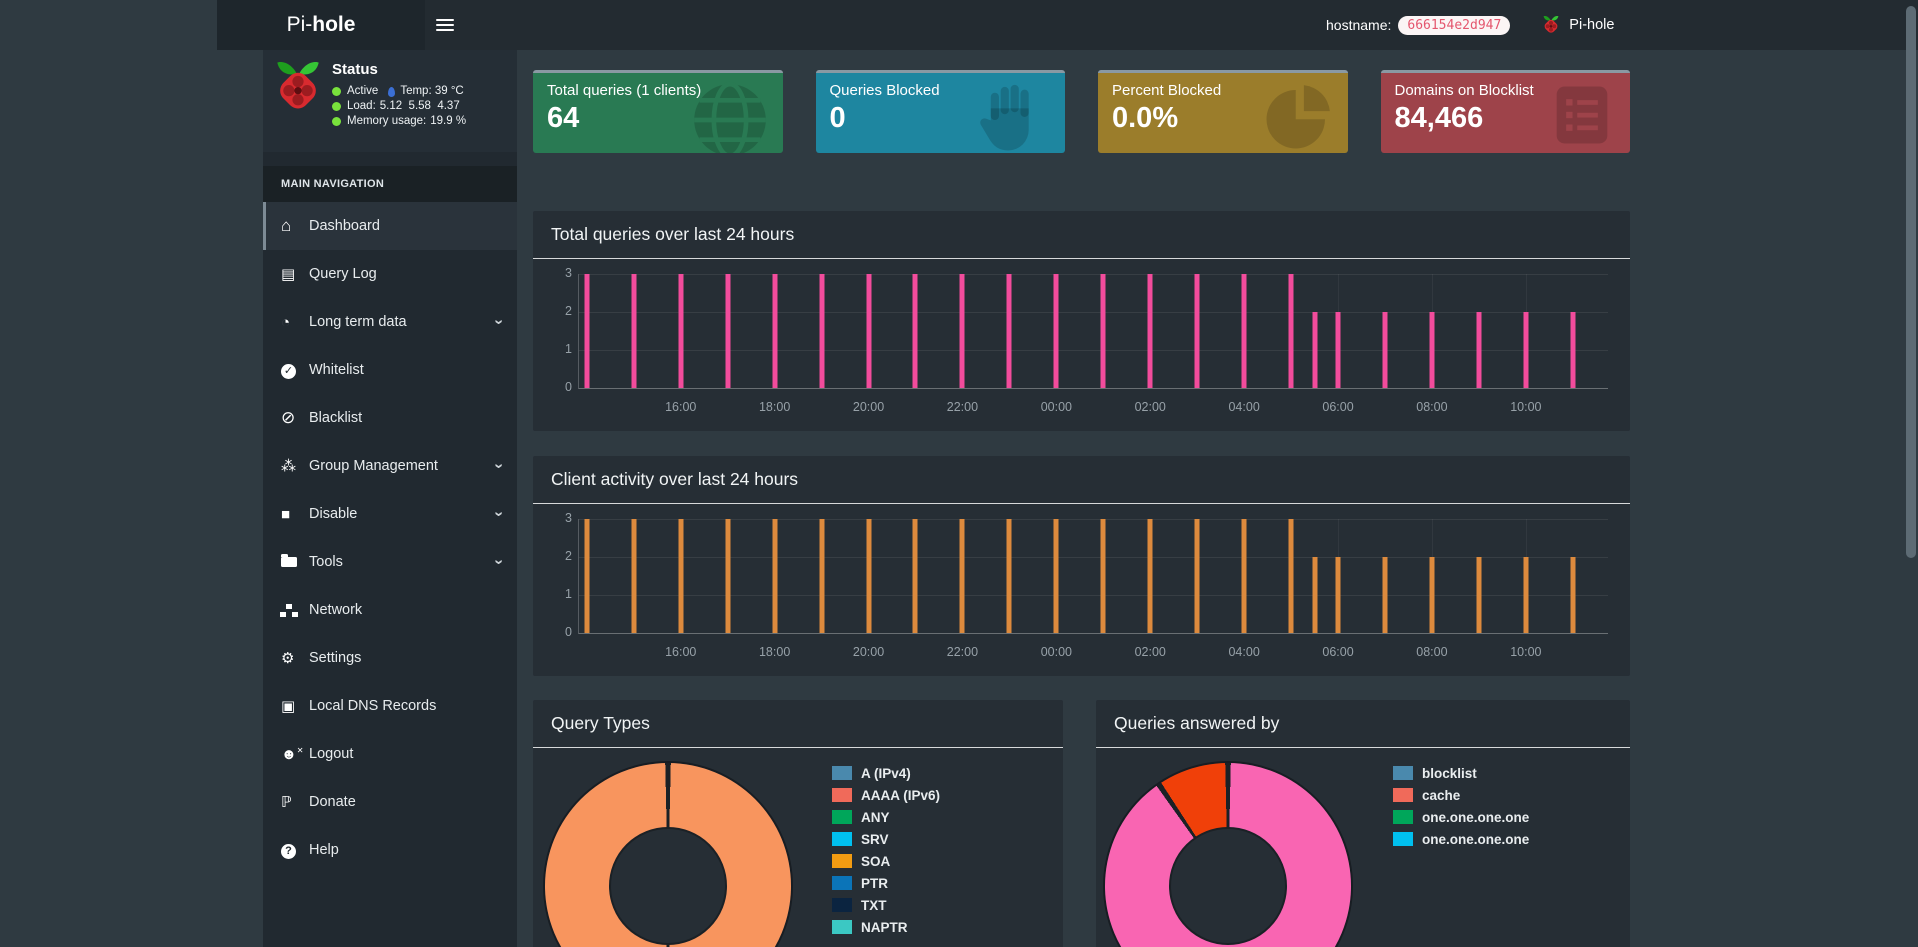 The image size is (1918, 947). Describe the element at coordinates (1505, 111) in the screenshot. I see `stat-card-list: Domains on Blocklist 84,466` at that location.